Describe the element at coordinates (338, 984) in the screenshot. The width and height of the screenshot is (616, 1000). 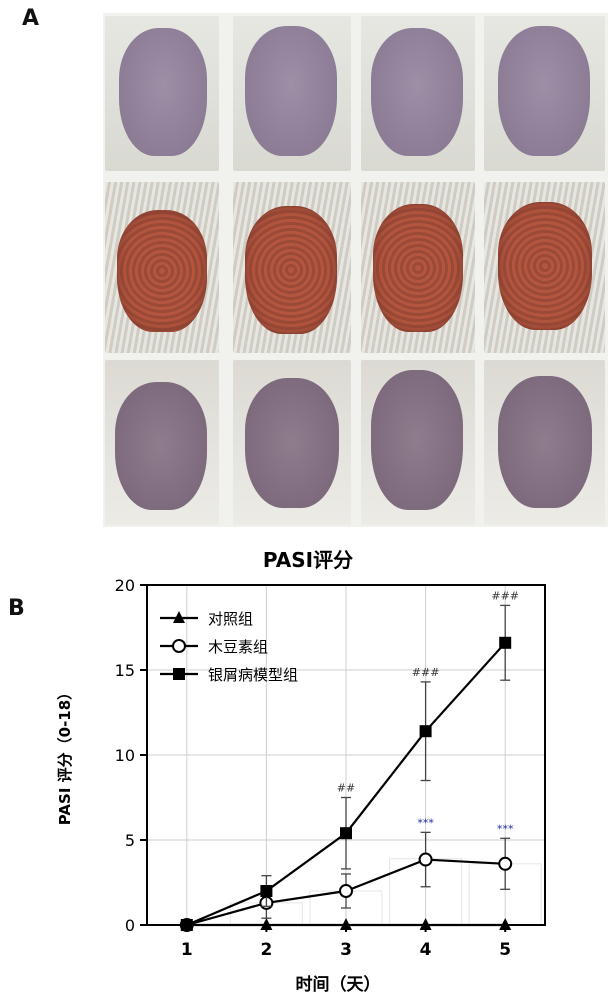
I see `x-axis-label: 时间（天）` at that location.